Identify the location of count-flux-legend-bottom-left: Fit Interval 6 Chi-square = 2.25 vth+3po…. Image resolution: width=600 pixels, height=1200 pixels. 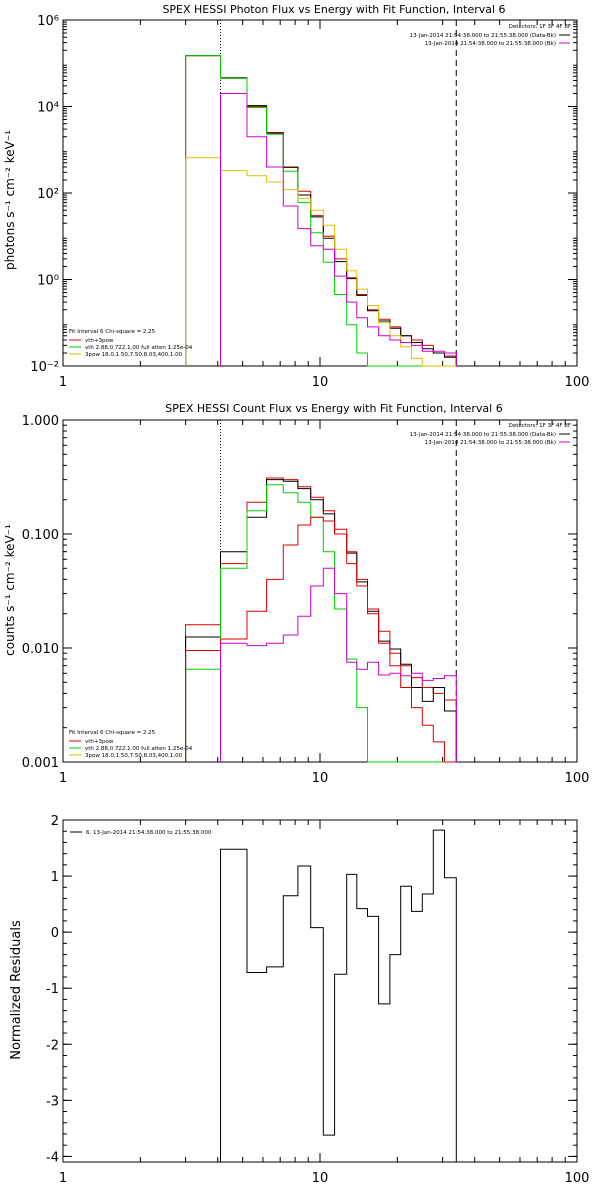
(131, 744).